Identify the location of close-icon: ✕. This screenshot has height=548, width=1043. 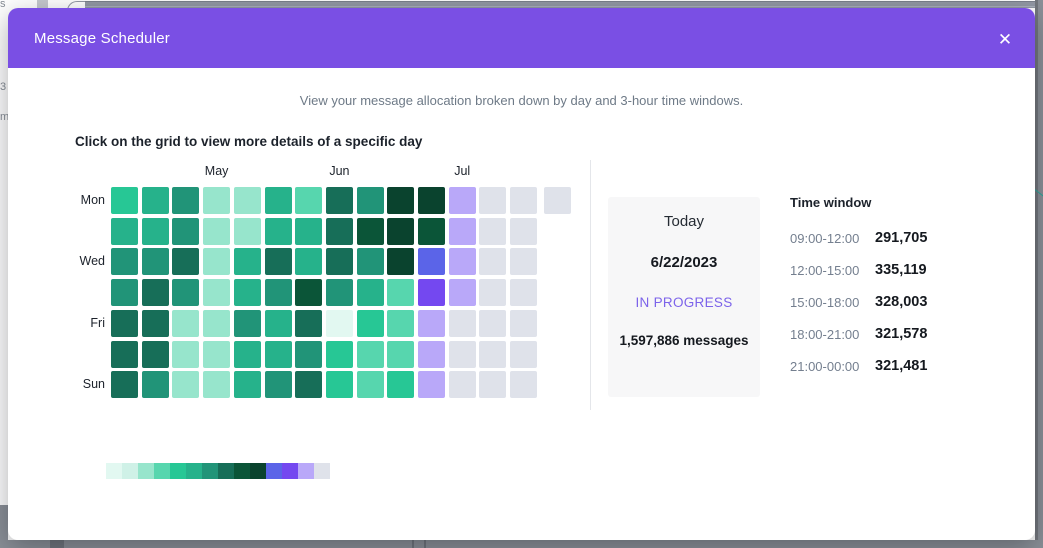
(1005, 40).